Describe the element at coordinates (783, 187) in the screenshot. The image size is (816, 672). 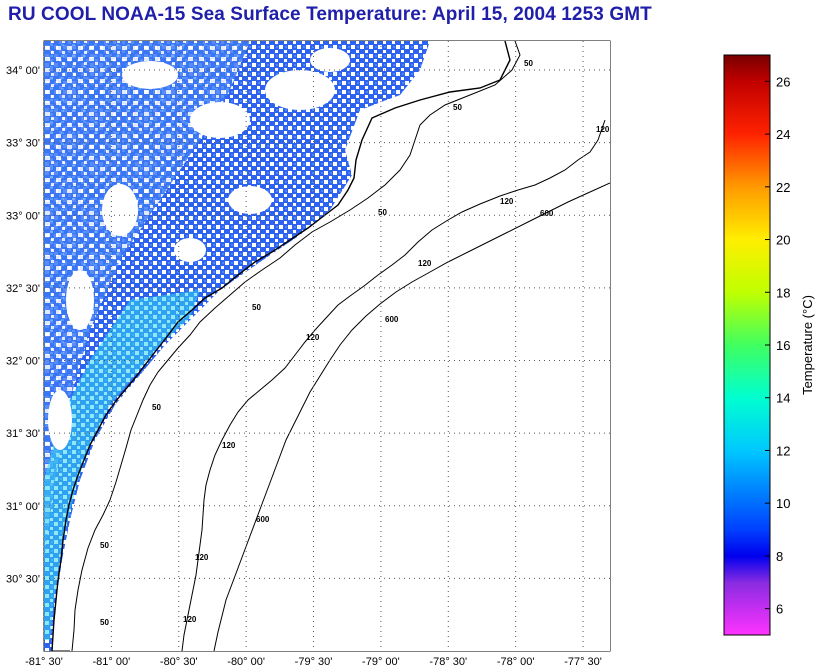
I see `colorbar-tick-label: 22` at that location.